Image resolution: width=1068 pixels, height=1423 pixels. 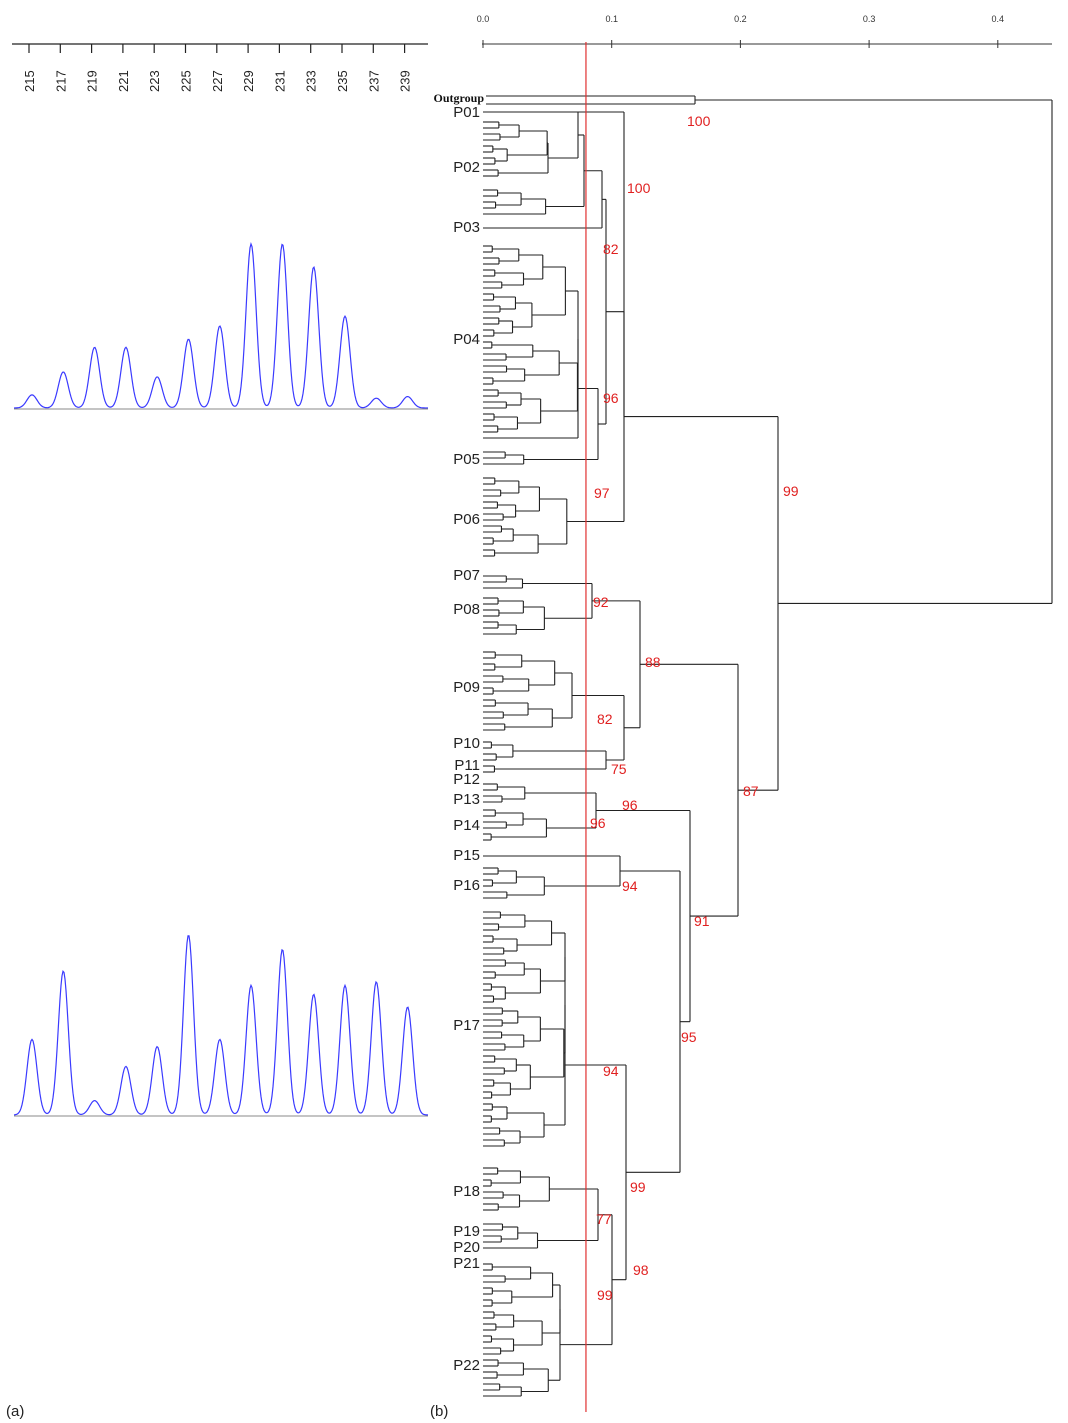 I want to click on bootstrap-value: 87, so click(x=751, y=791).